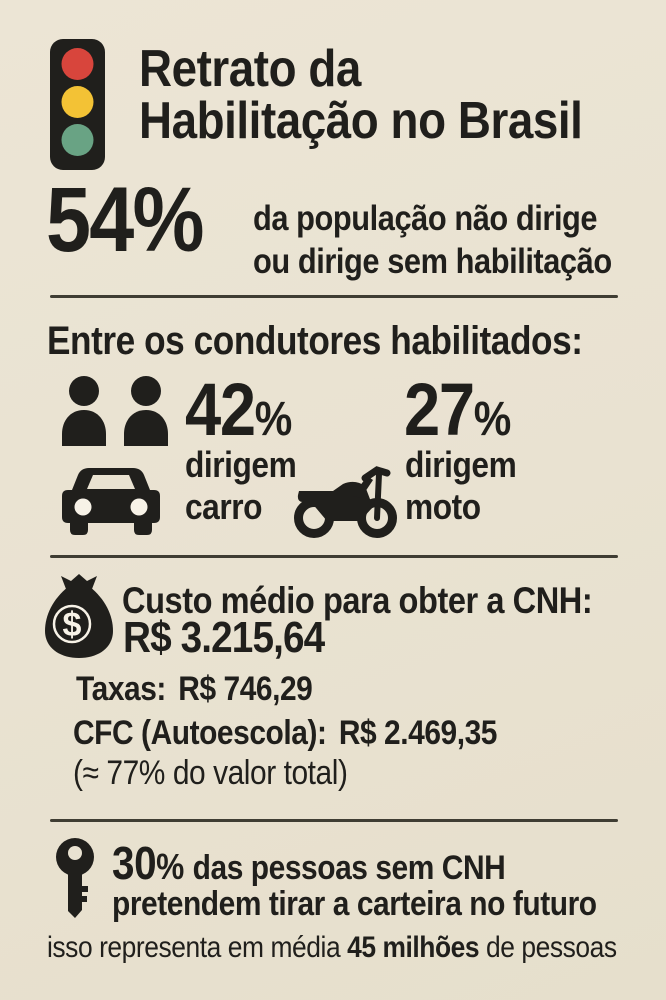  I want to click on main-stat-value: 54%, so click(125, 220).